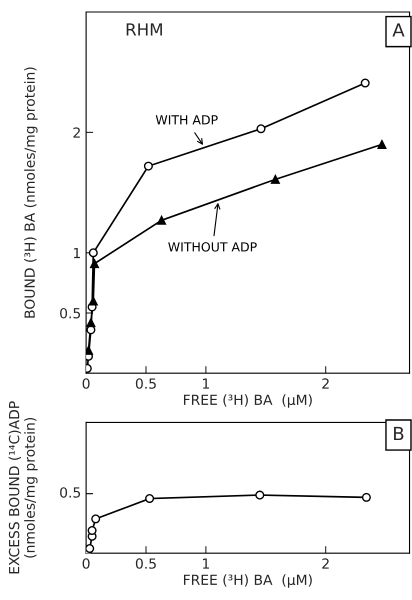  What do you see at coordinates (187, 119) in the screenshot?
I see `series-label: WITH ADP` at bounding box center [187, 119].